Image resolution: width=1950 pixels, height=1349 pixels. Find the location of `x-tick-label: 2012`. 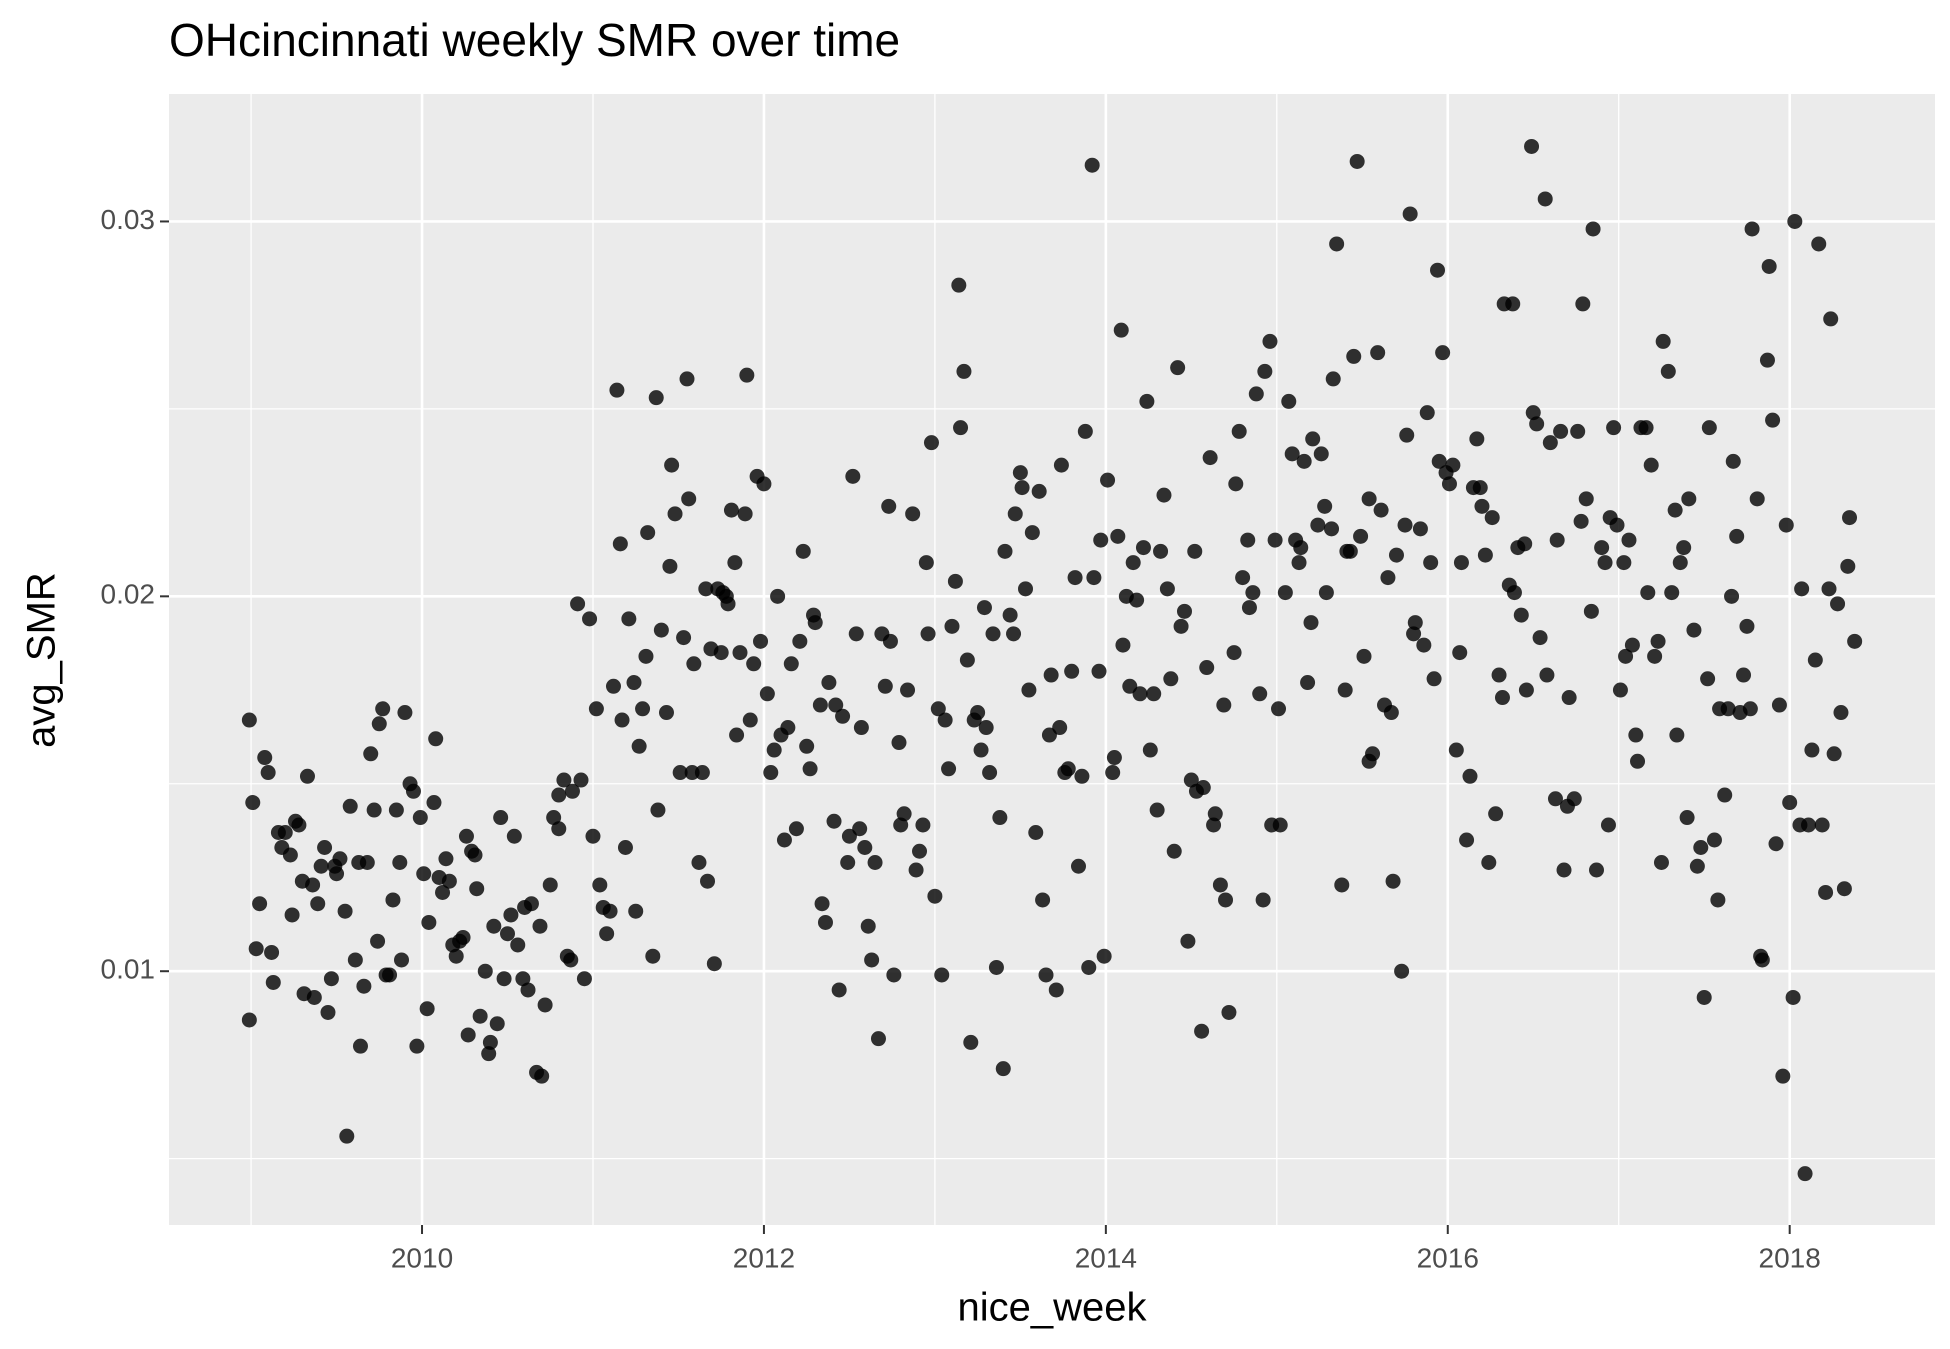

x-tick-label: 2012 is located at coordinates (764, 1257).